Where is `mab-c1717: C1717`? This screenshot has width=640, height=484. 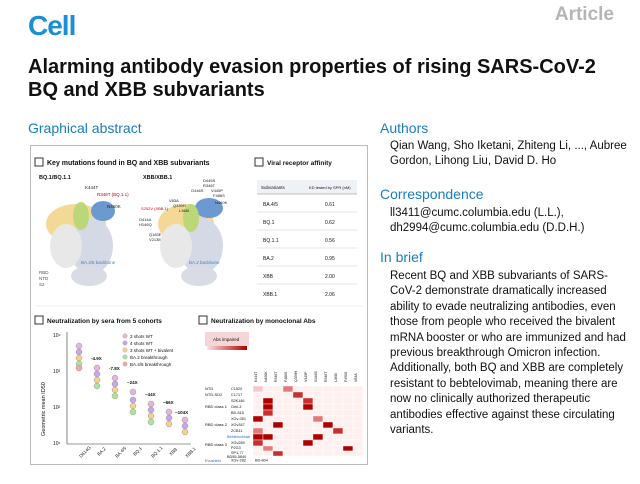 mab-c1717: C1717 is located at coordinates (236, 395).